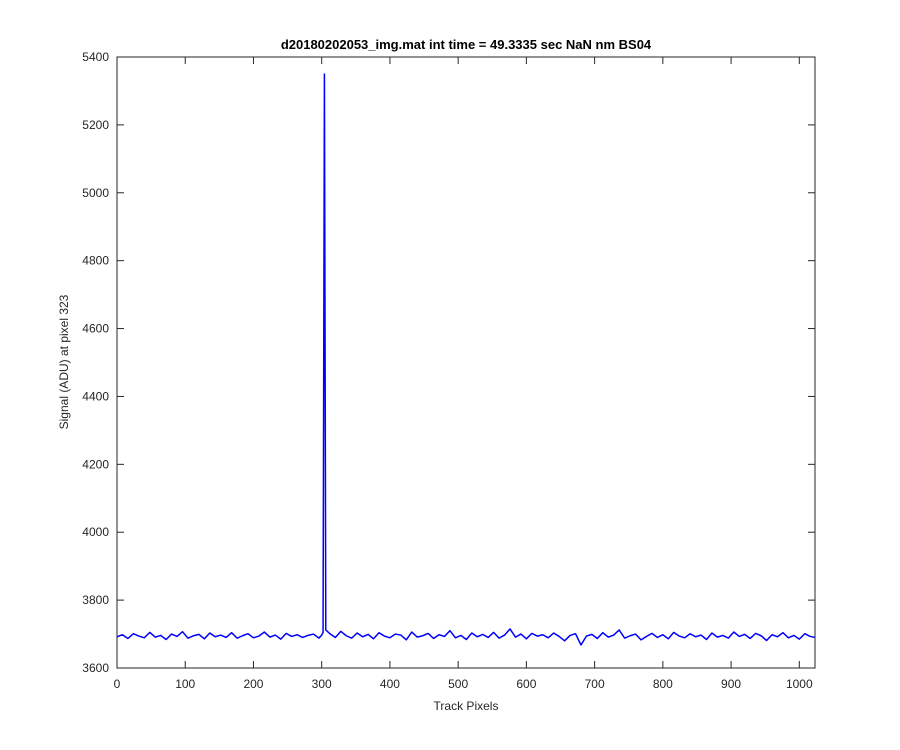 Image resolution: width=900 pixels, height=750 pixels. I want to click on x-tick-label: 300, so click(322, 684).